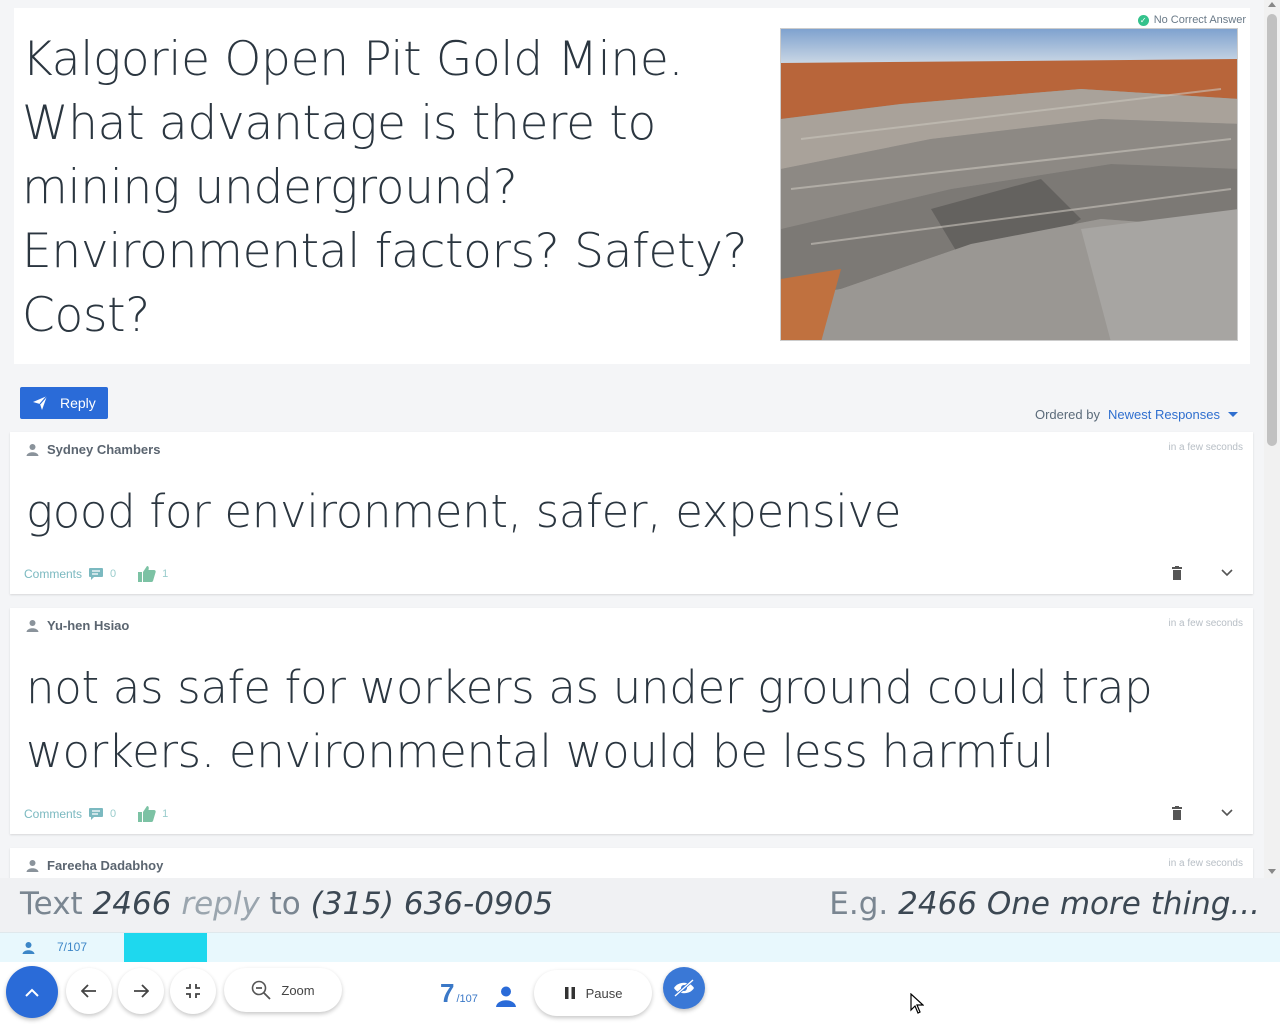  What do you see at coordinates (1199, 20) in the screenshot?
I see `no-correct-answer-label: No Correct Answer` at bounding box center [1199, 20].